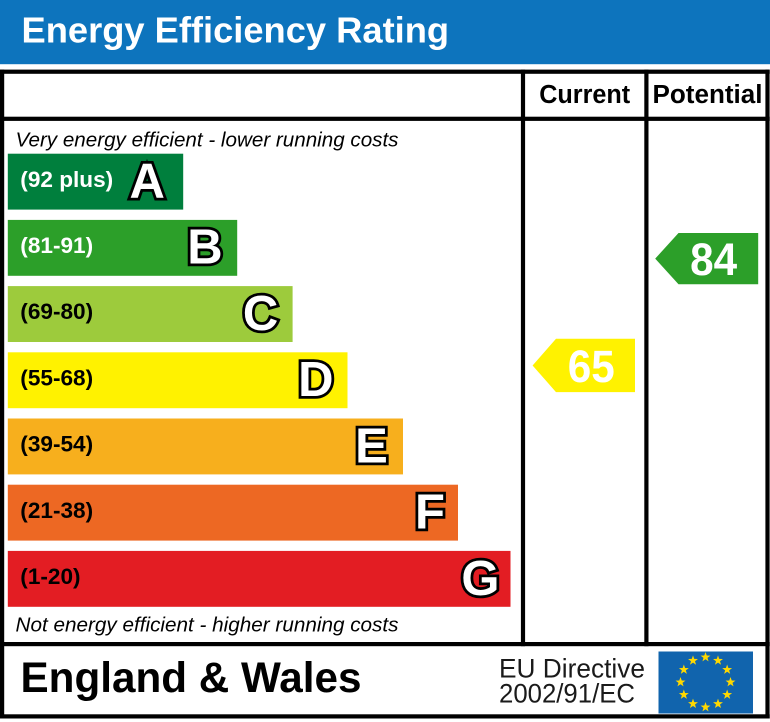  What do you see at coordinates (260, 314) in the screenshot?
I see `svg-text: C` at bounding box center [260, 314].